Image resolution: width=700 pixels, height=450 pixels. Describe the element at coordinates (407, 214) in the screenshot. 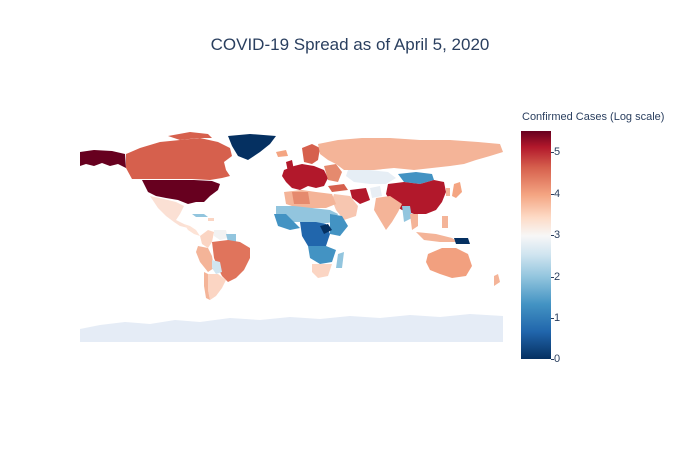

I see `region-myanmar` at that location.